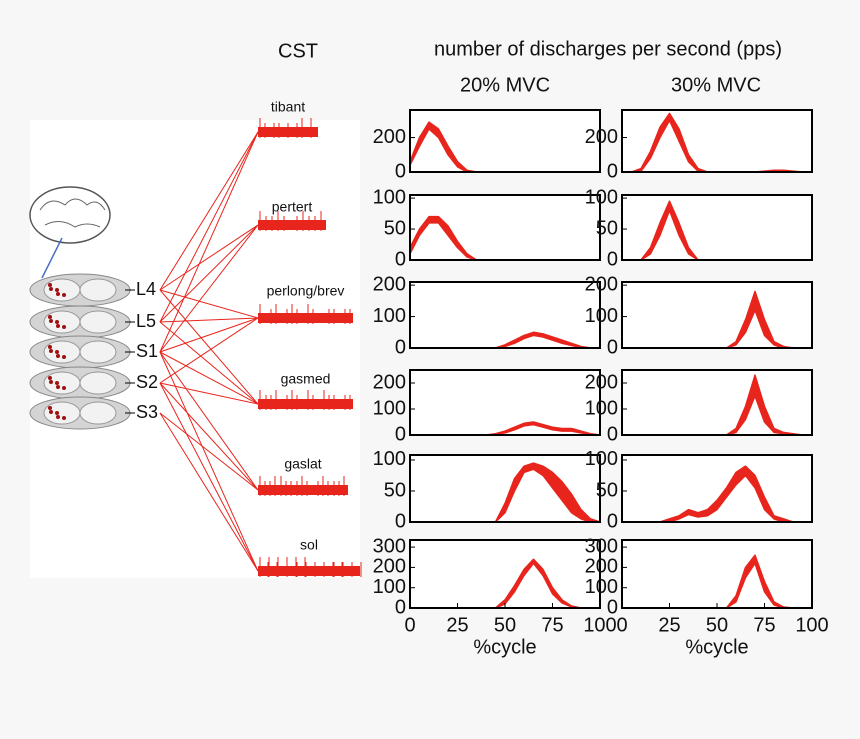 The height and width of the screenshot is (739, 860). Describe the element at coordinates (716, 85) in the screenshot. I see `column-label: 30% MVC` at that location.